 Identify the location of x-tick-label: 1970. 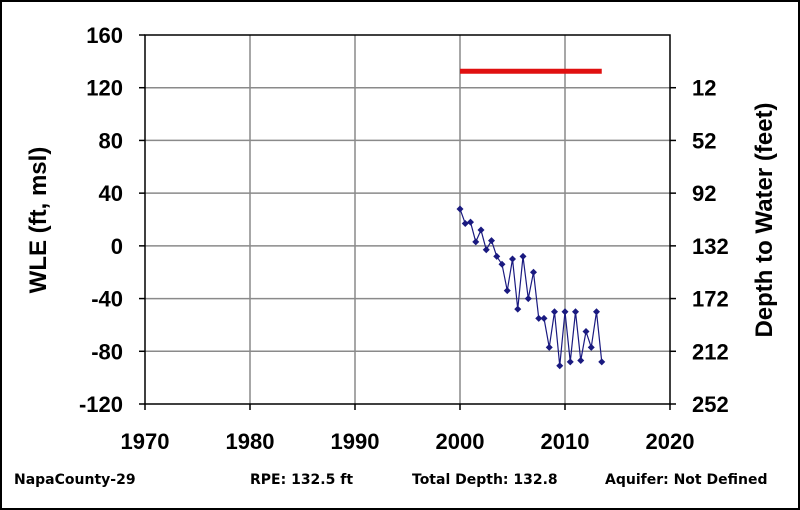
(145, 441).